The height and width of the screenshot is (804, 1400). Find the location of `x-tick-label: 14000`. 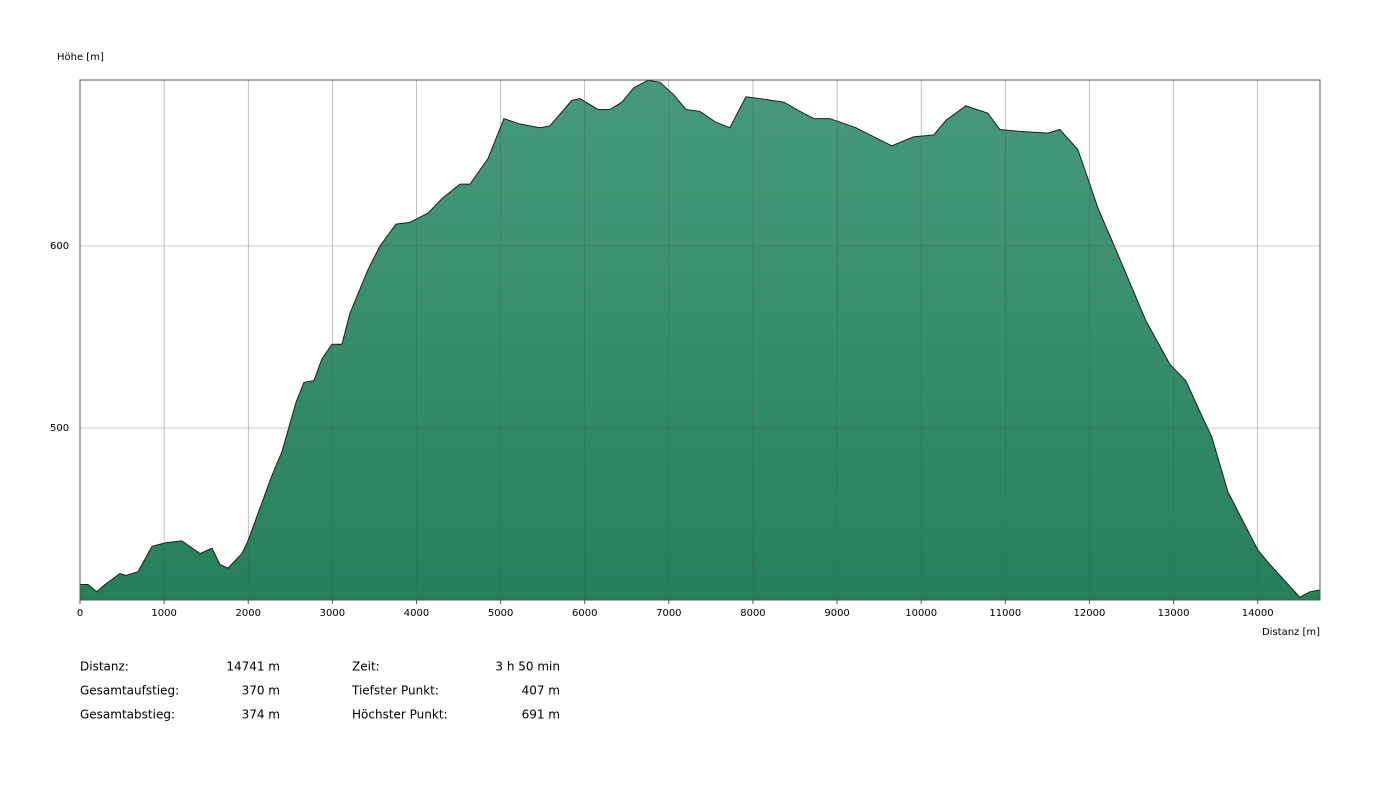

x-tick-label: 14000 is located at coordinates (1258, 613).